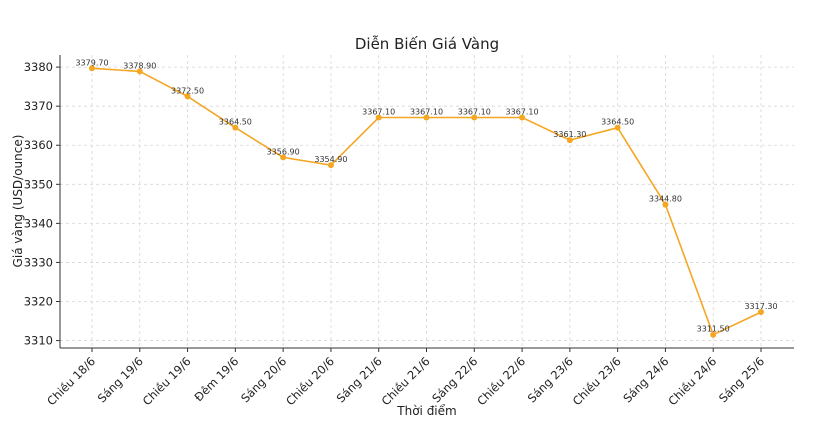  Describe the element at coordinates (263, 379) in the screenshot. I see `x-tick-label: Sáng 20/6` at that location.